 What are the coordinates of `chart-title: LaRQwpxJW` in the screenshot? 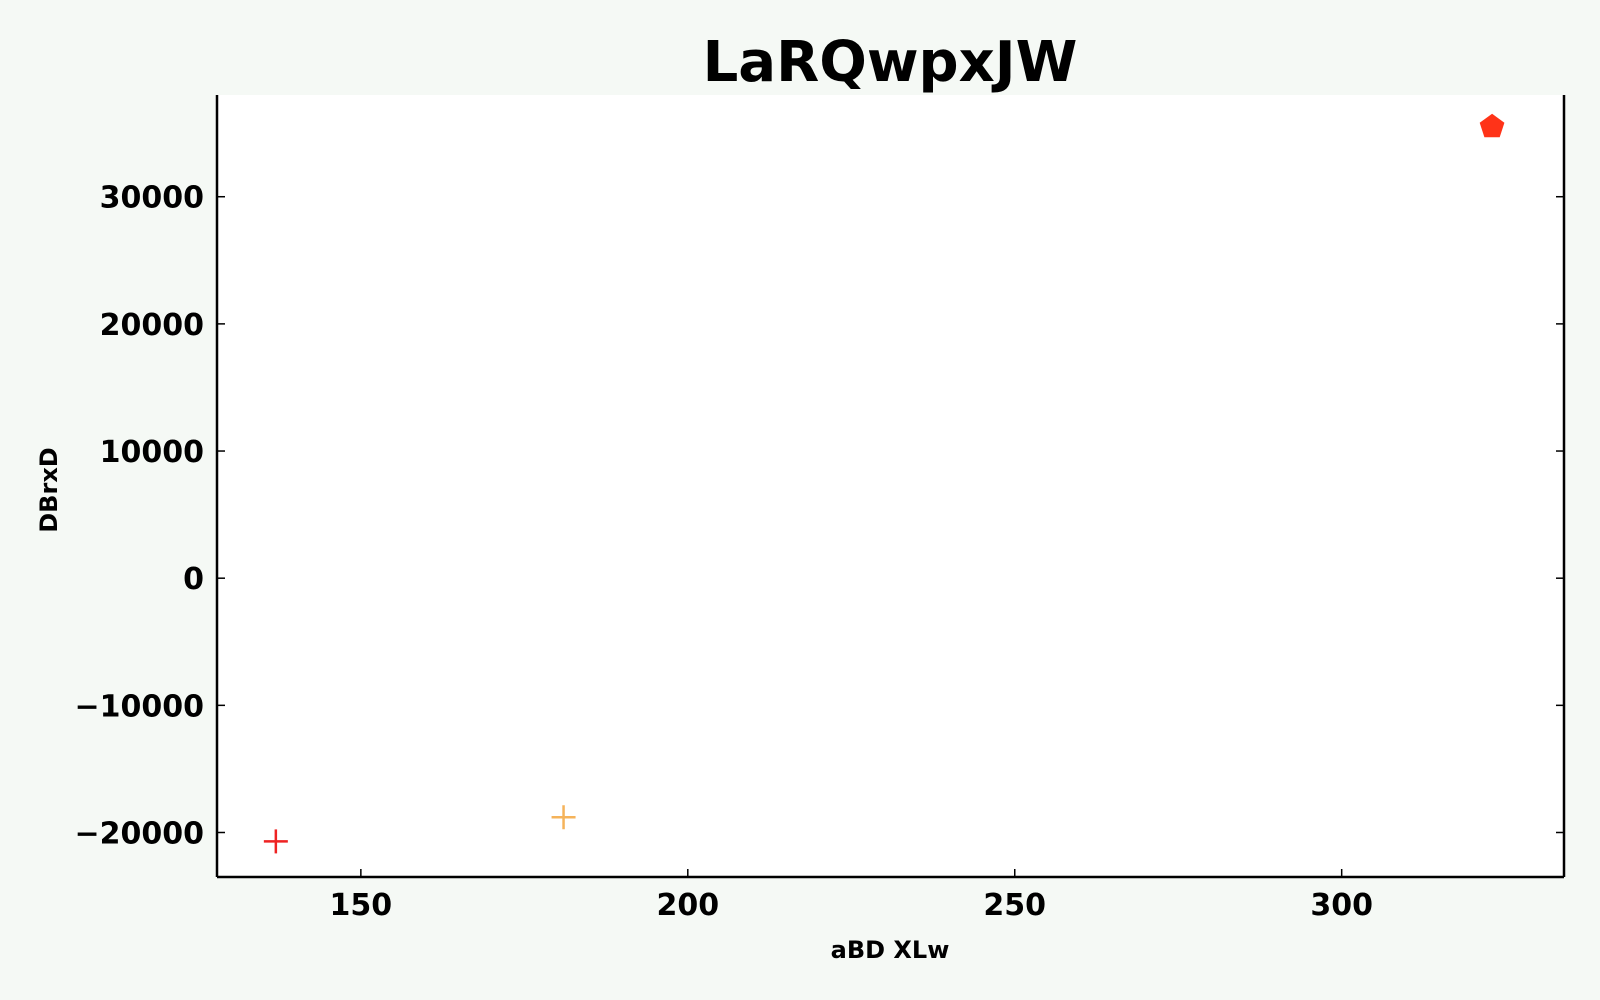 It's located at (890, 62).